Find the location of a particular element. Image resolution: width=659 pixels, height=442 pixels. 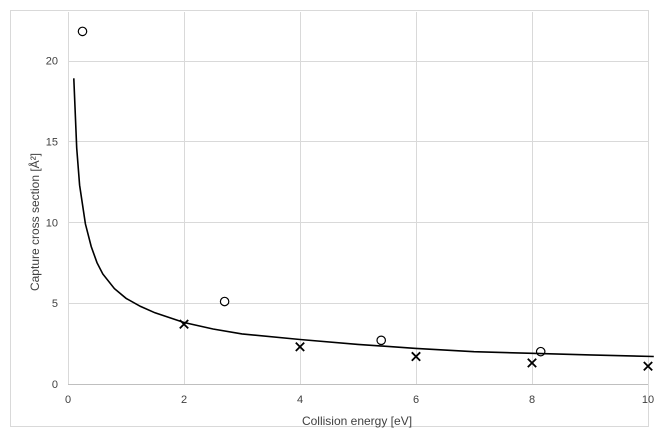

x-axis-title: Collision energy [eV] is located at coordinates (357, 421).